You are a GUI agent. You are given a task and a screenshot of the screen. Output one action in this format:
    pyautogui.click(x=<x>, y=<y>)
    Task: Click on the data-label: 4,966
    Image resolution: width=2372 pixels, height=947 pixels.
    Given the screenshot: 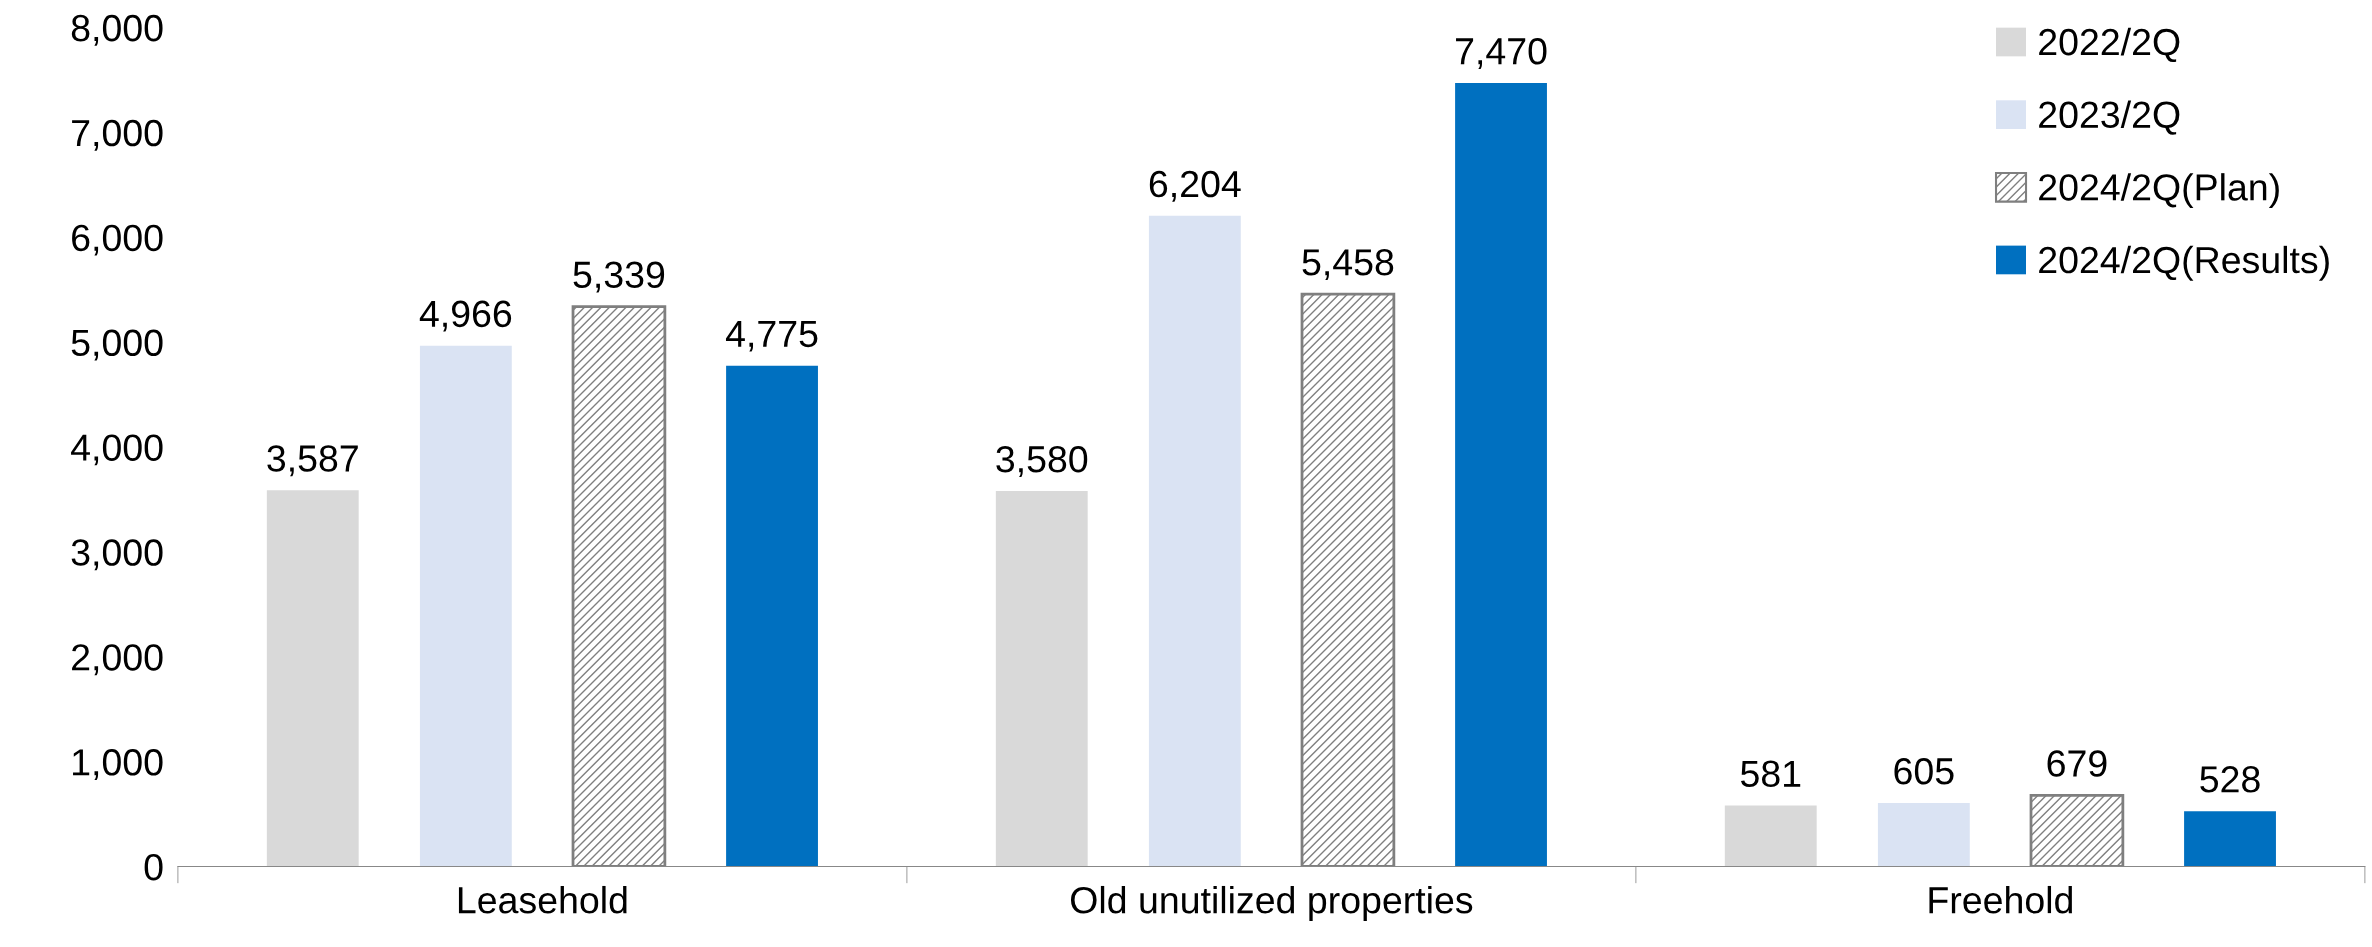 What is the action you would take?
    pyautogui.click(x=465, y=316)
    